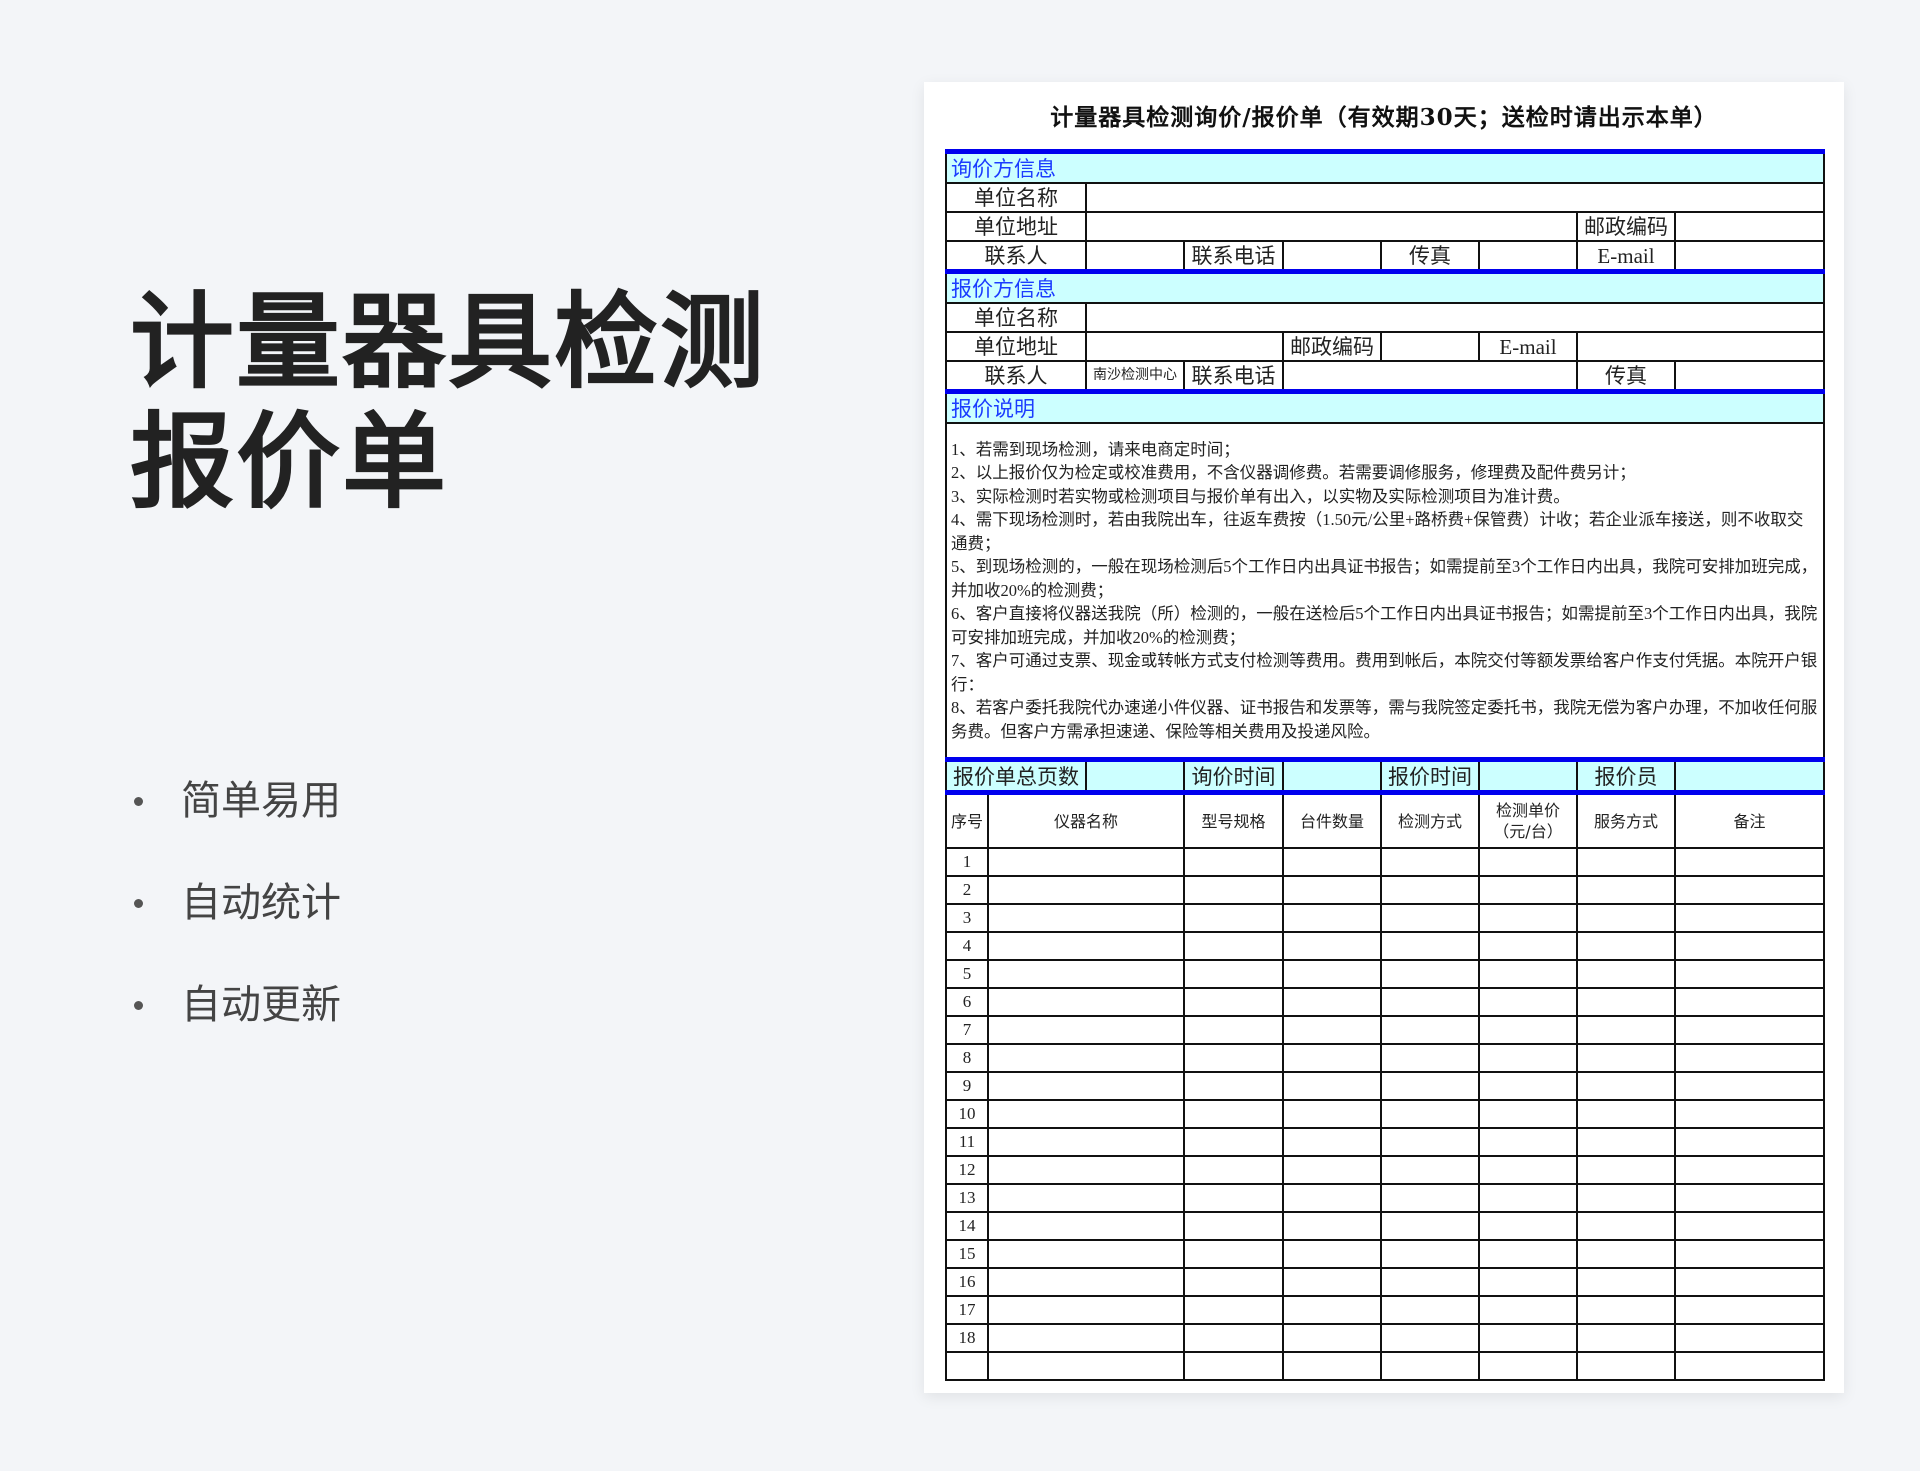 This screenshot has height=1471, width=1920. What do you see at coordinates (1749, 256) in the screenshot?
I see `inquirer-email-field` at bounding box center [1749, 256].